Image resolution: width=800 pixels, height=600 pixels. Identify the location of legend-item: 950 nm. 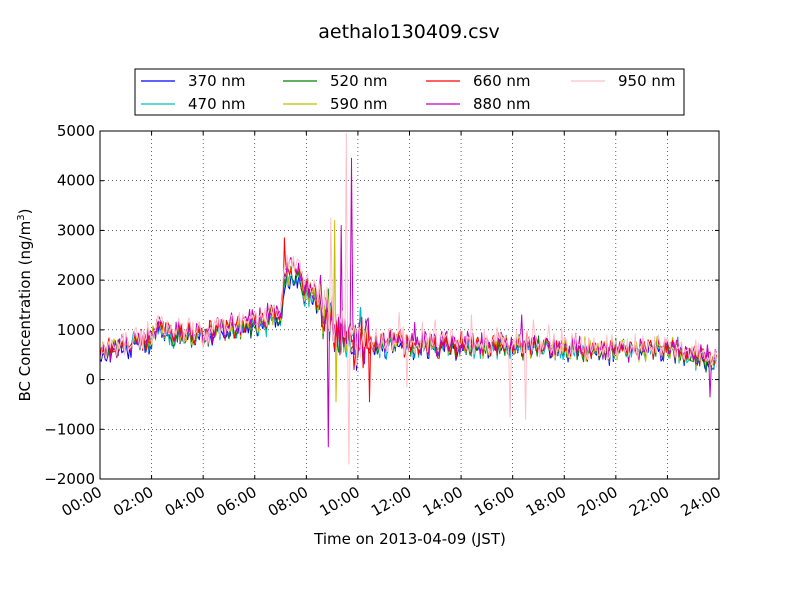
(623, 81).